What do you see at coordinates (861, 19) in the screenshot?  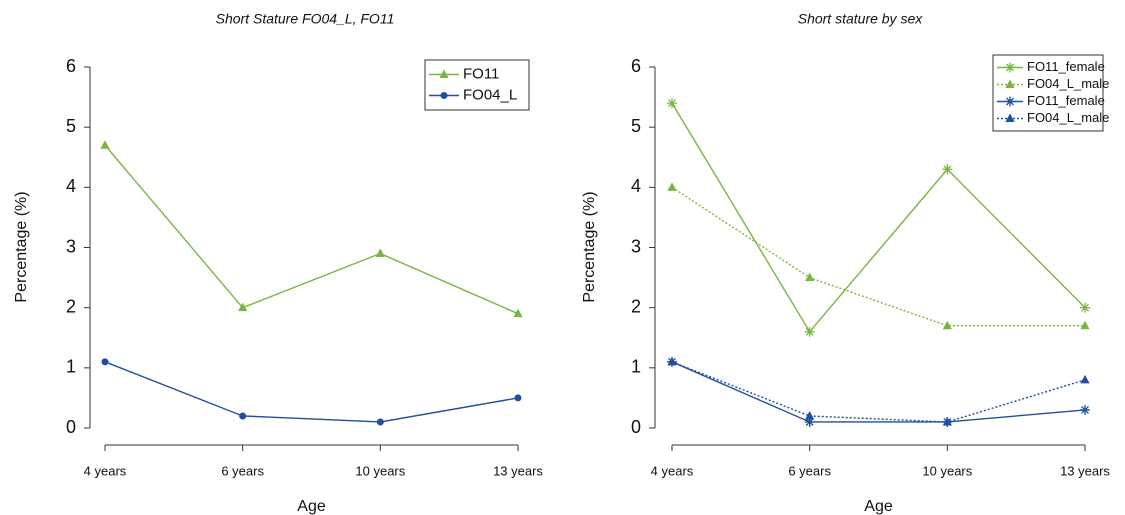 I see `chart-title: Short stature by sex` at bounding box center [861, 19].